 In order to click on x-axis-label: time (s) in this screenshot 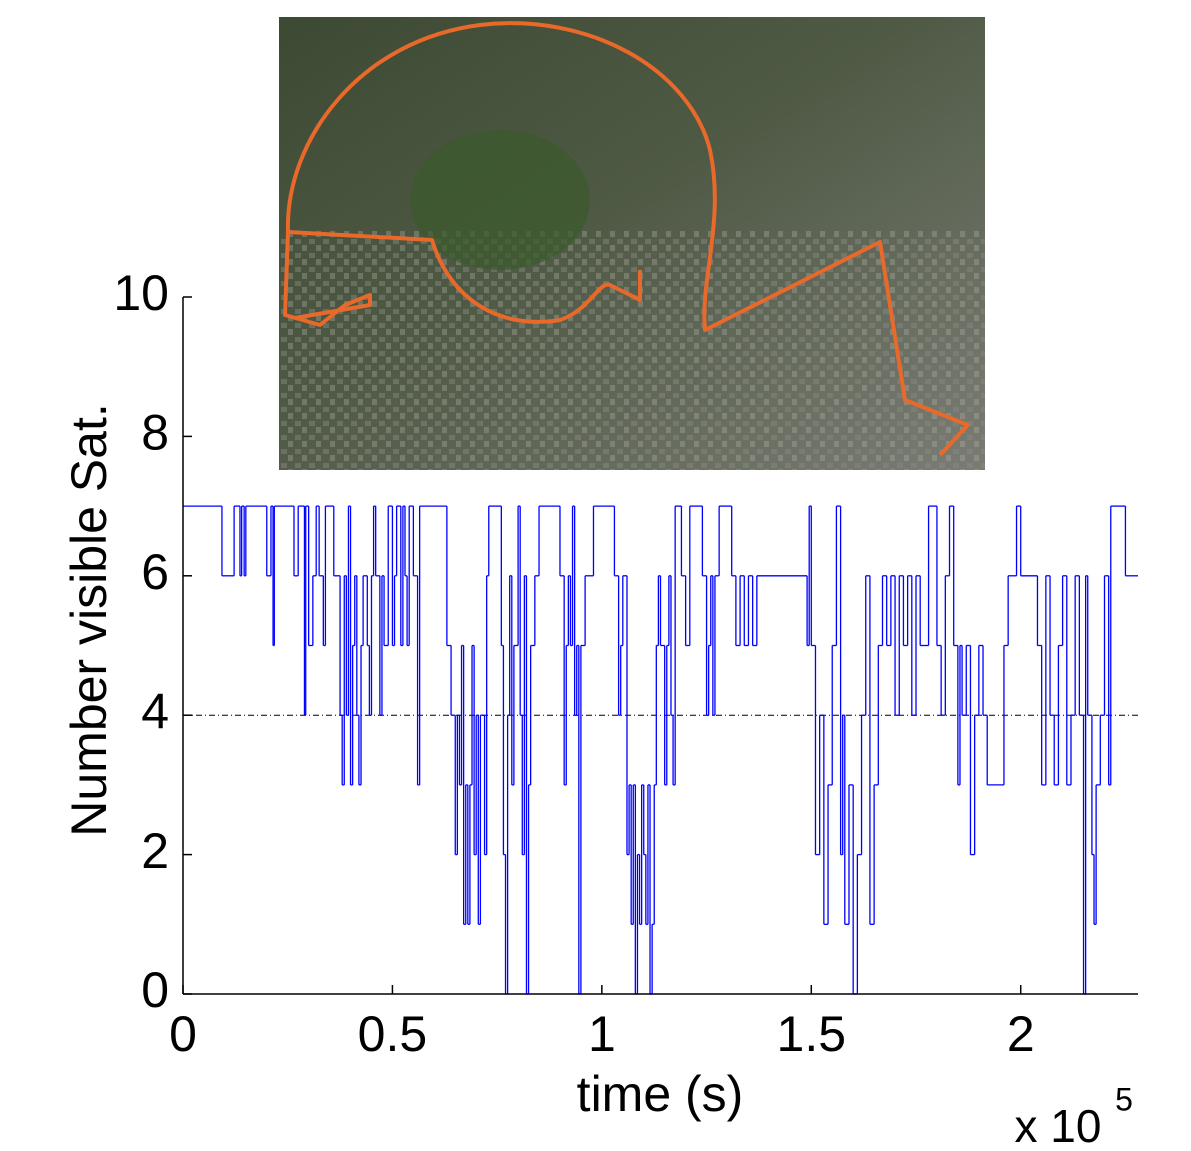, I will do `click(660, 1094)`.